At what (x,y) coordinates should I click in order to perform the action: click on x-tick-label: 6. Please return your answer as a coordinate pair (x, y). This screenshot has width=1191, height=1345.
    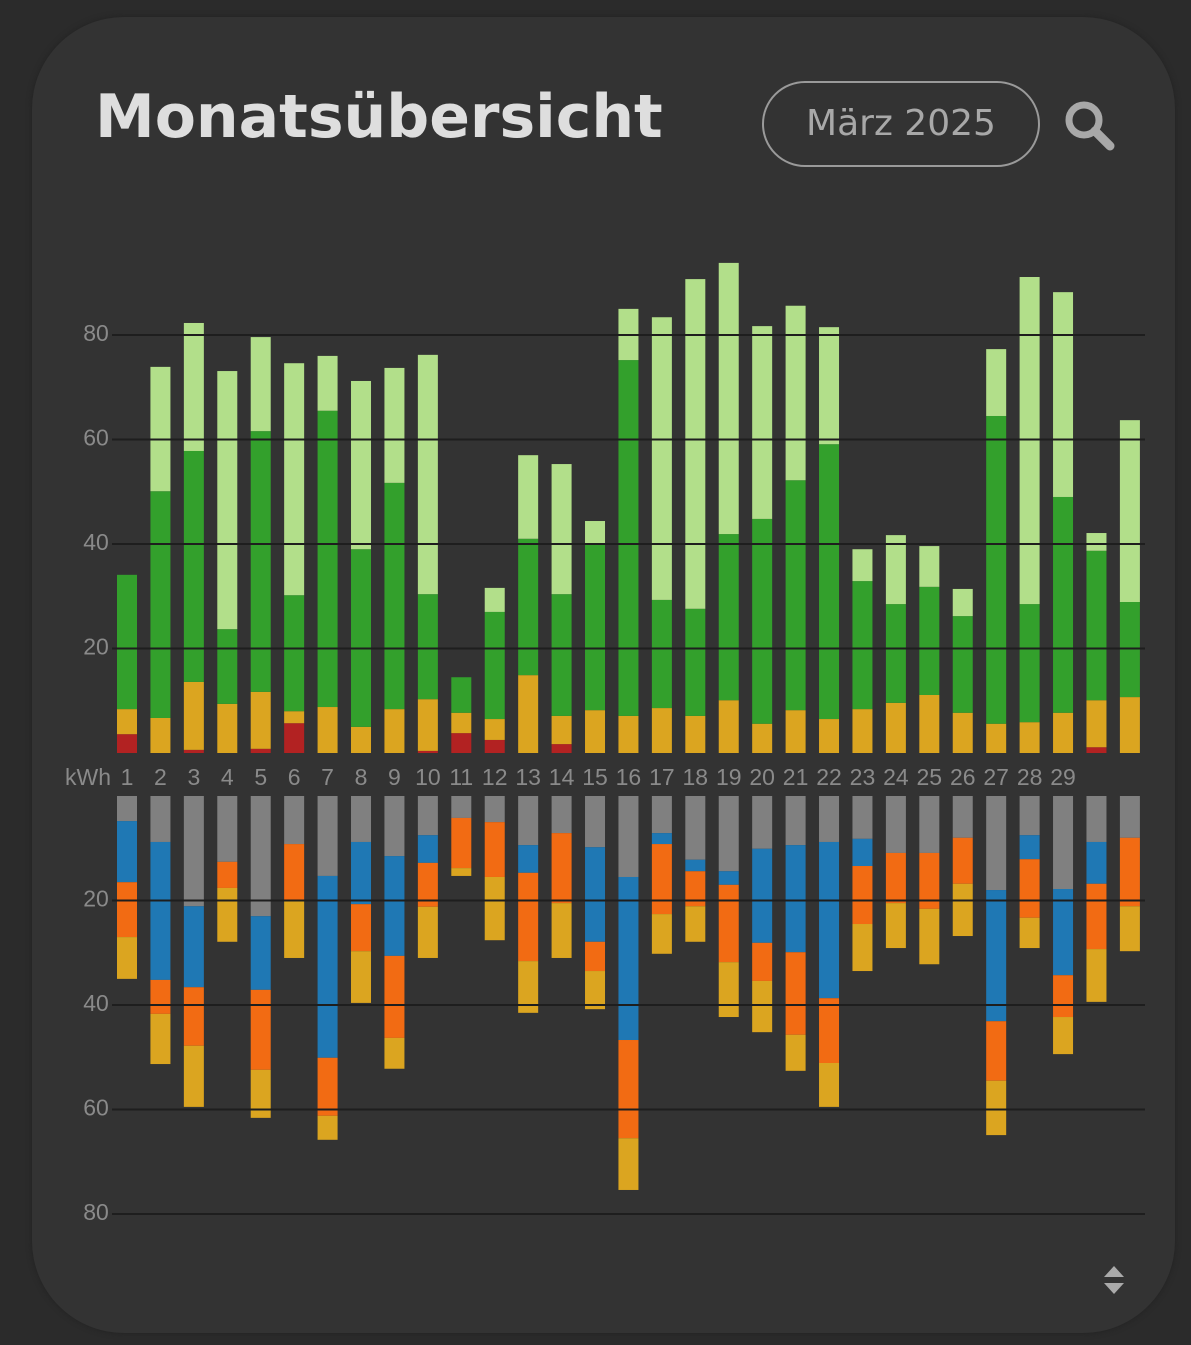
    Looking at the image, I should click on (294, 777).